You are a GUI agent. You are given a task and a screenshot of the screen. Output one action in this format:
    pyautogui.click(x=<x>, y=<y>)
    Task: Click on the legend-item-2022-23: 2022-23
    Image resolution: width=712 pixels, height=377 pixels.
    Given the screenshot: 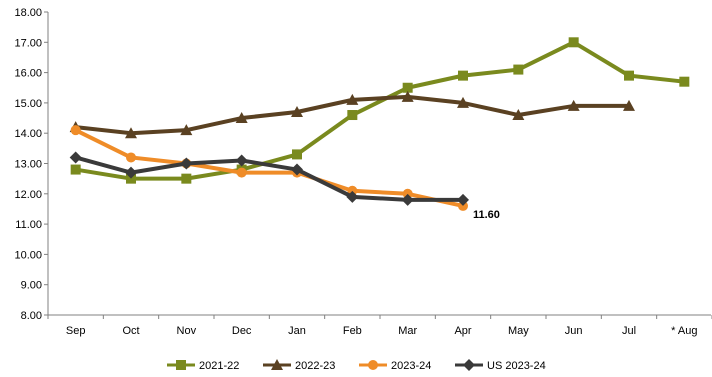 What is the action you would take?
    pyautogui.click(x=299, y=365)
    